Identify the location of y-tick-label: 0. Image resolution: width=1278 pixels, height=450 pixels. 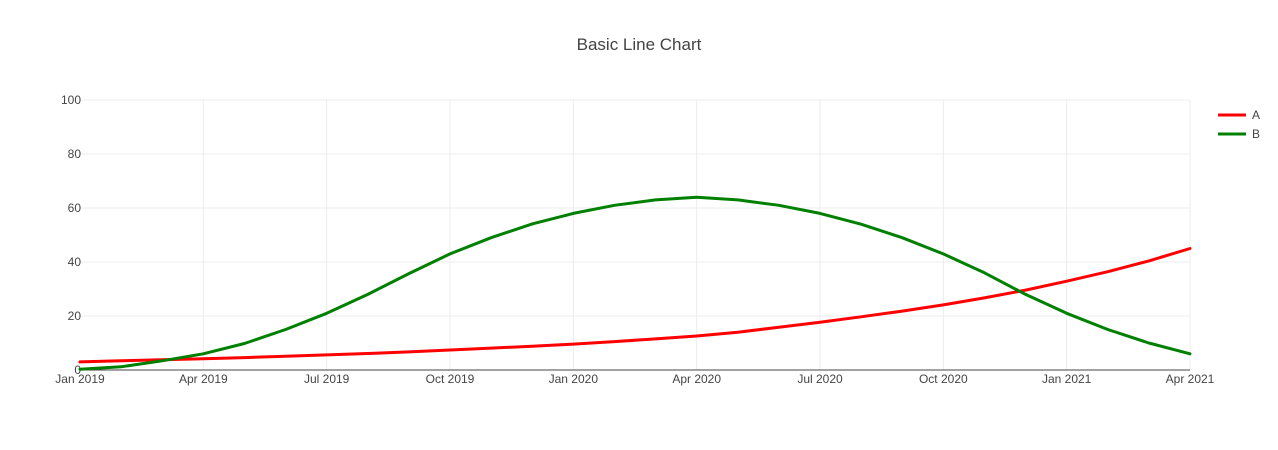
(77, 370).